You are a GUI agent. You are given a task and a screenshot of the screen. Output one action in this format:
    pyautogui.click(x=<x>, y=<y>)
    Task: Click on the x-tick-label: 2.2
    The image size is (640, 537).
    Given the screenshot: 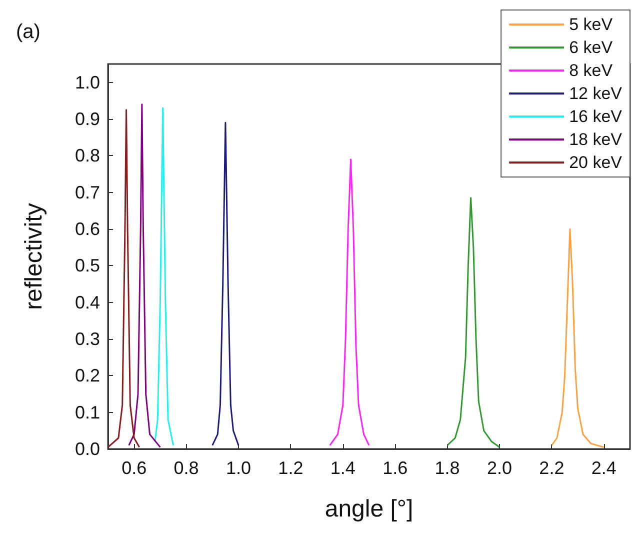 What is the action you would take?
    pyautogui.click(x=551, y=468)
    